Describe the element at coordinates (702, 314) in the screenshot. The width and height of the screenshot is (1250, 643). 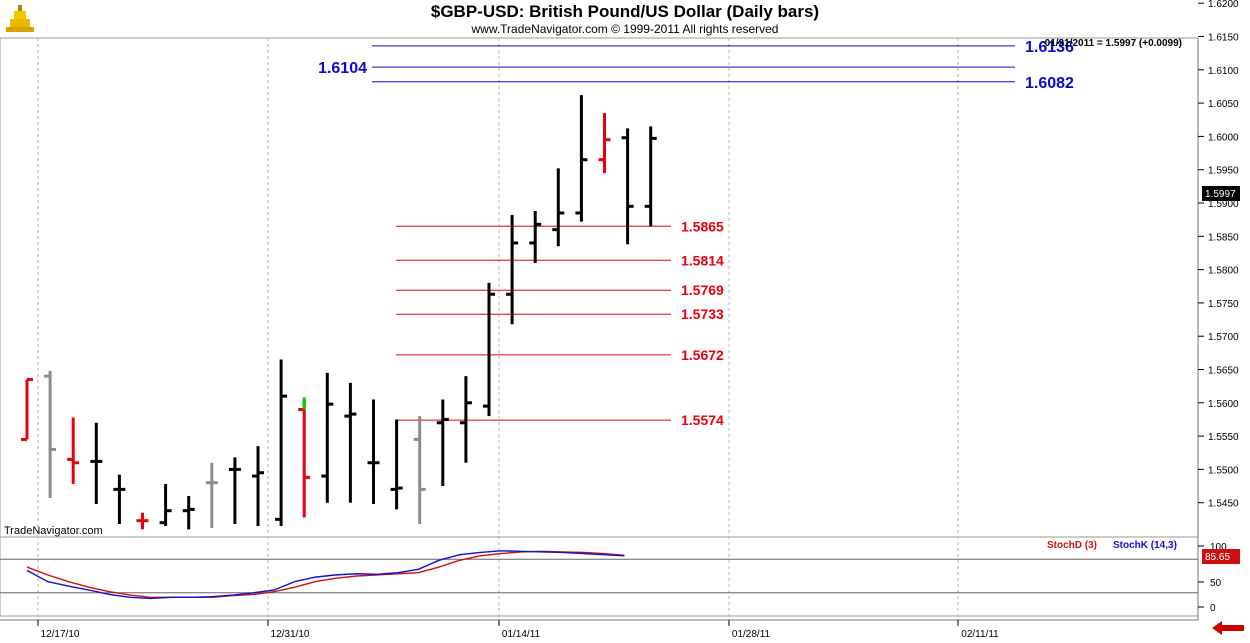
I see `red-level-label: 1.5733` at that location.